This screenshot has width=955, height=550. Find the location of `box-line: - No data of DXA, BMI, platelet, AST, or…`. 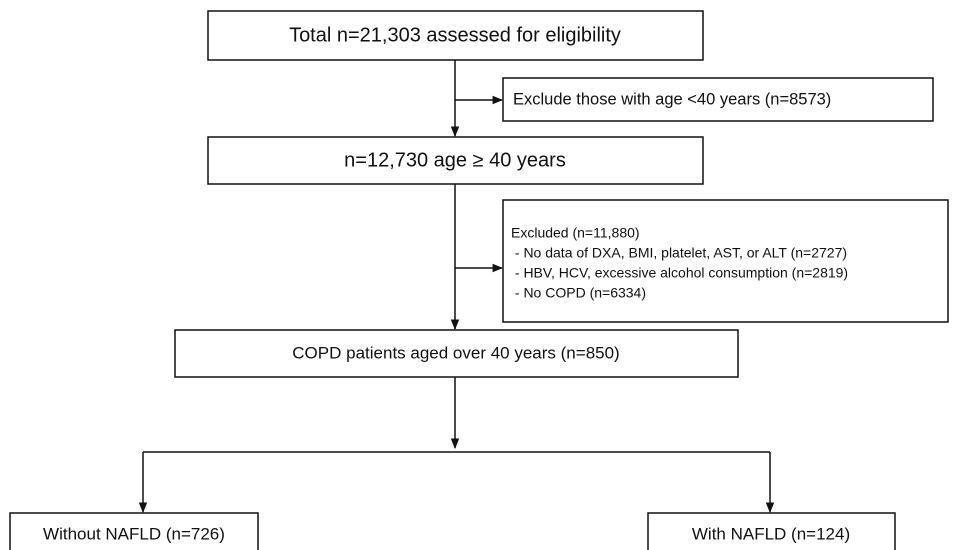

box-line: - No data of DXA, BMI, platelet, AST, or… is located at coordinates (679, 253).